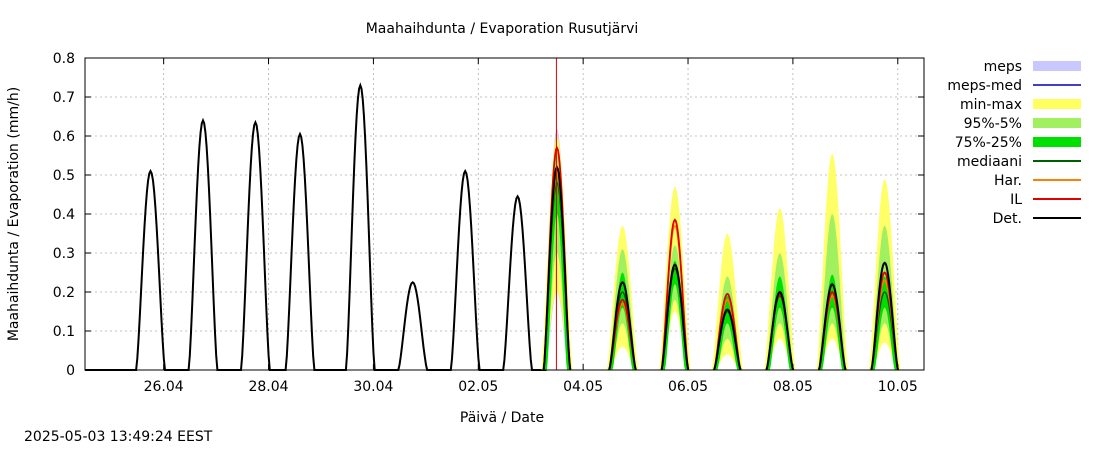  Describe the element at coordinates (14, 214) in the screenshot. I see `y-axis-label: Maahaihdunta / Evaporation (mm/h)` at that location.